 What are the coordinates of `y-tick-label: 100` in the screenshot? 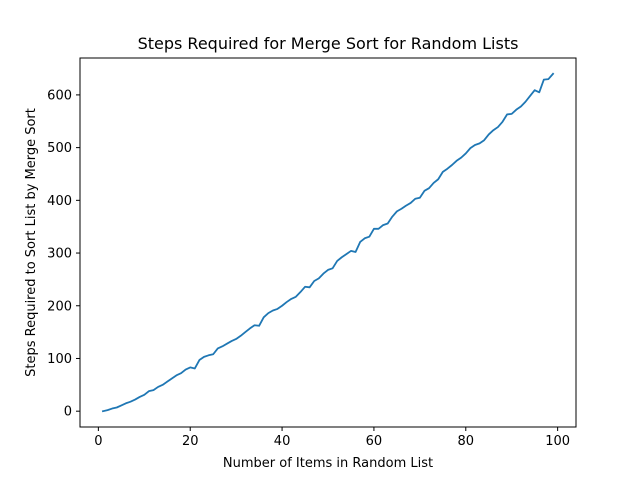 It's located at (59, 359).